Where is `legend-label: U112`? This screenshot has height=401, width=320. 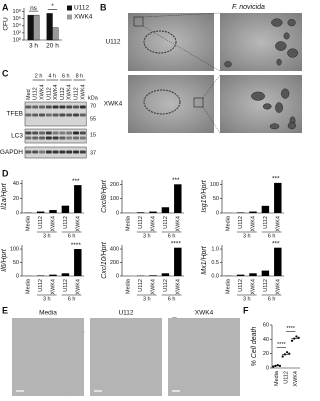 legend-label: U112 is located at coordinates (81, 8).